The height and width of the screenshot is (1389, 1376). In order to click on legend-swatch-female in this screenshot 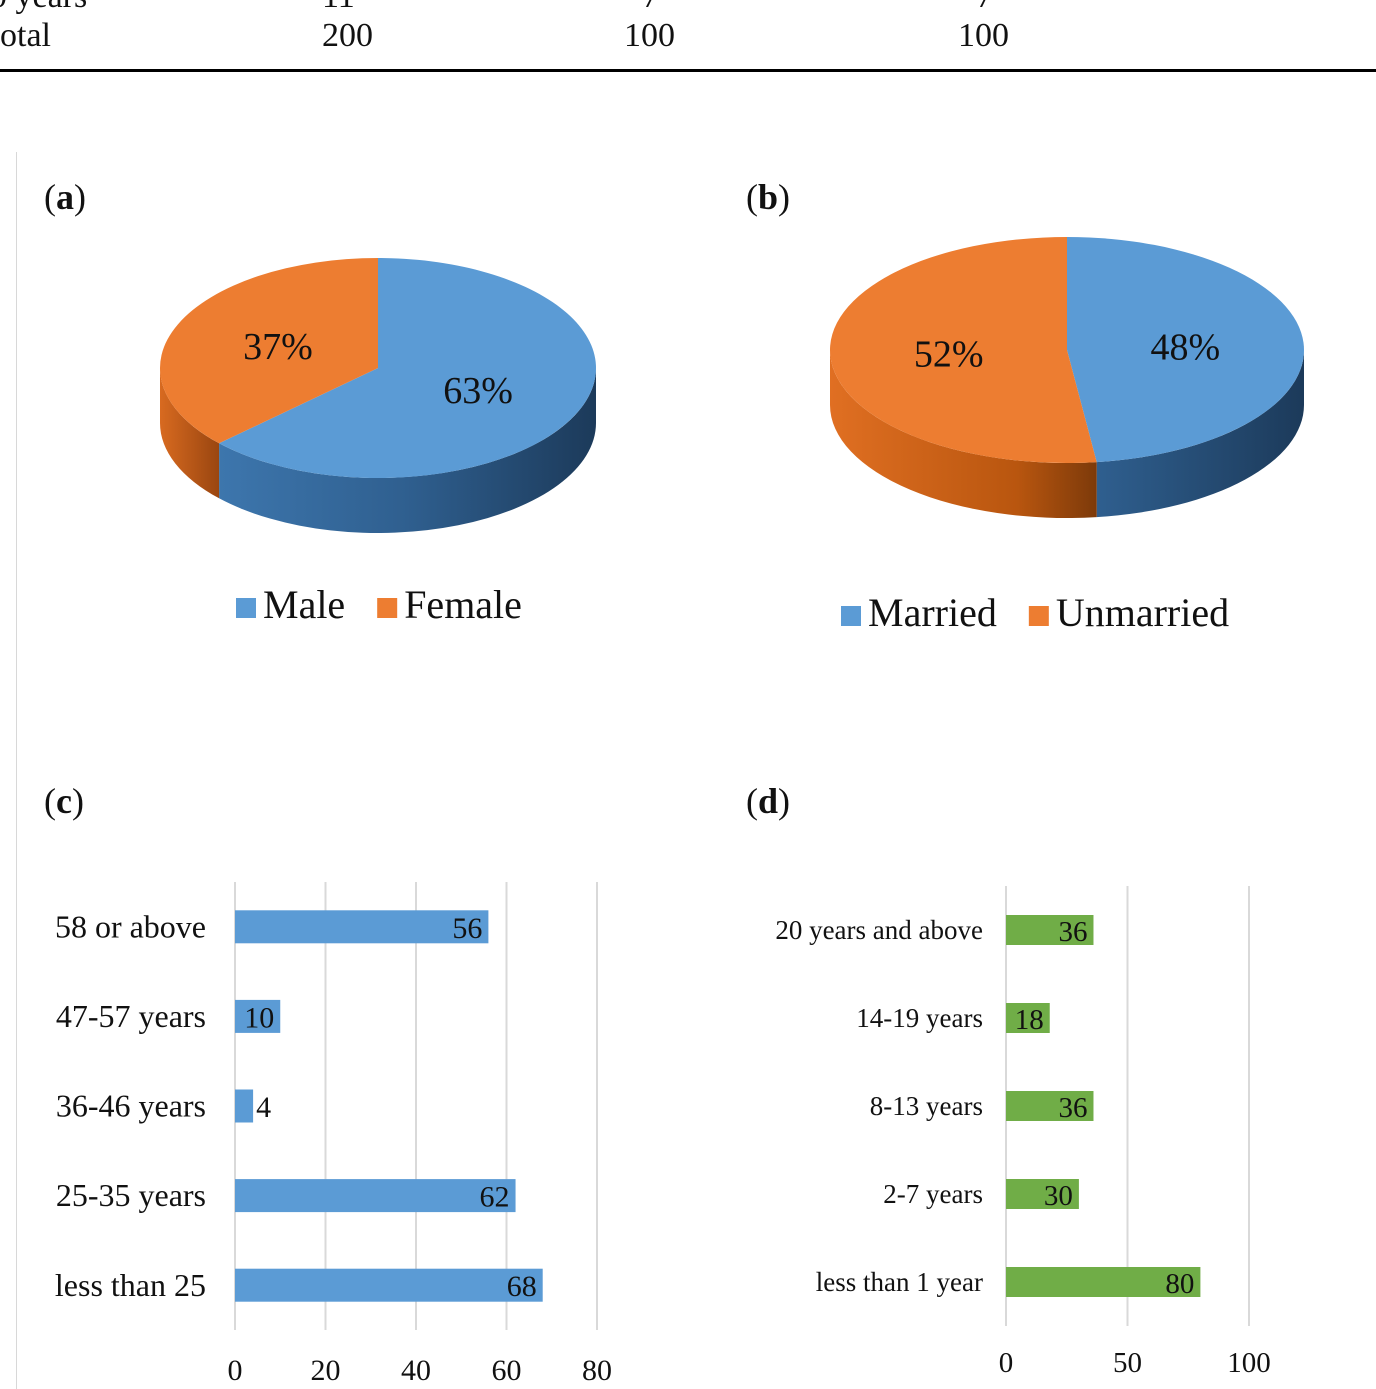, I will do `click(387, 608)`.